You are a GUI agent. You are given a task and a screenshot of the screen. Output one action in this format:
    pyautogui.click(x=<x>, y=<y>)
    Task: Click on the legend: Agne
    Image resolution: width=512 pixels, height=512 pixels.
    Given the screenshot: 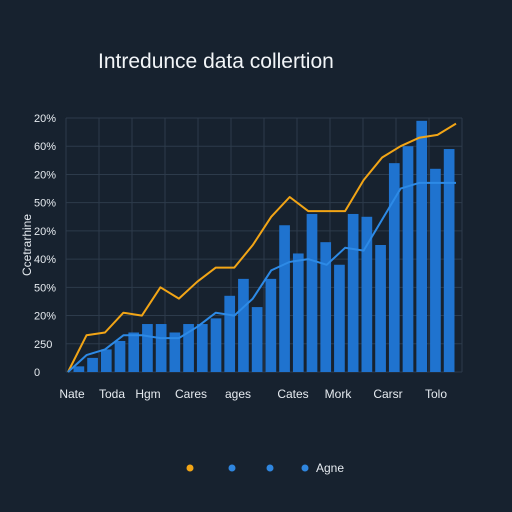 What is the action you would take?
    pyautogui.click(x=265, y=468)
    